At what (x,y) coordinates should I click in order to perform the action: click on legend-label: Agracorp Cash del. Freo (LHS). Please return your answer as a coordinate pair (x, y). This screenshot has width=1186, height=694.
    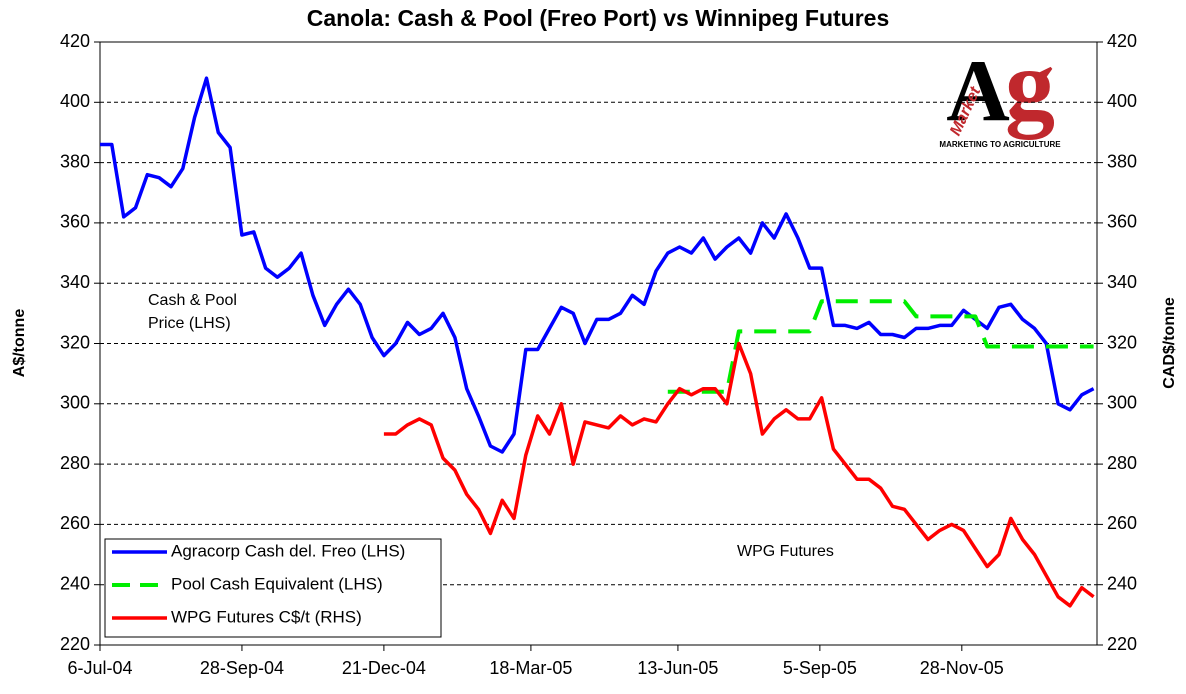
    Looking at the image, I should click on (288, 550).